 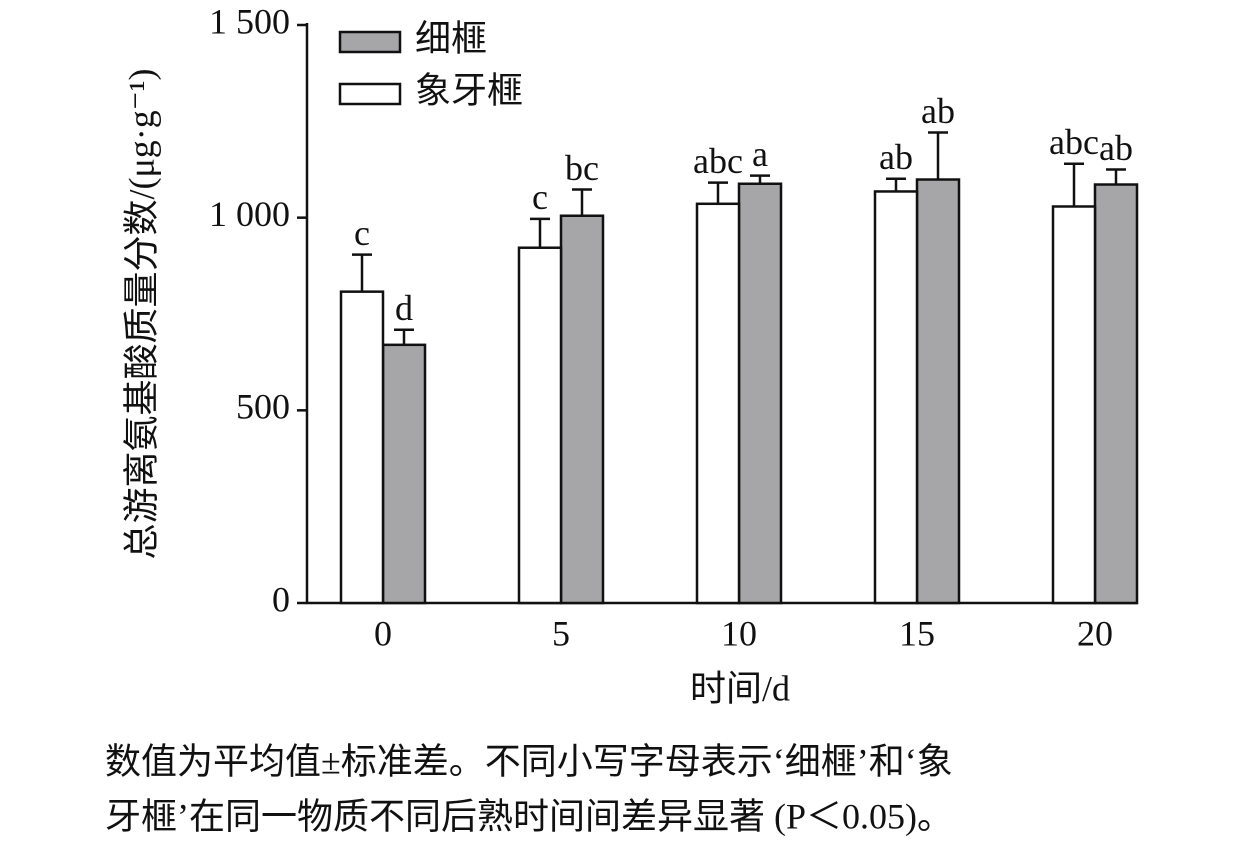 What do you see at coordinates (740, 688) in the screenshot?
I see `x-axis-label: 时间/d` at bounding box center [740, 688].